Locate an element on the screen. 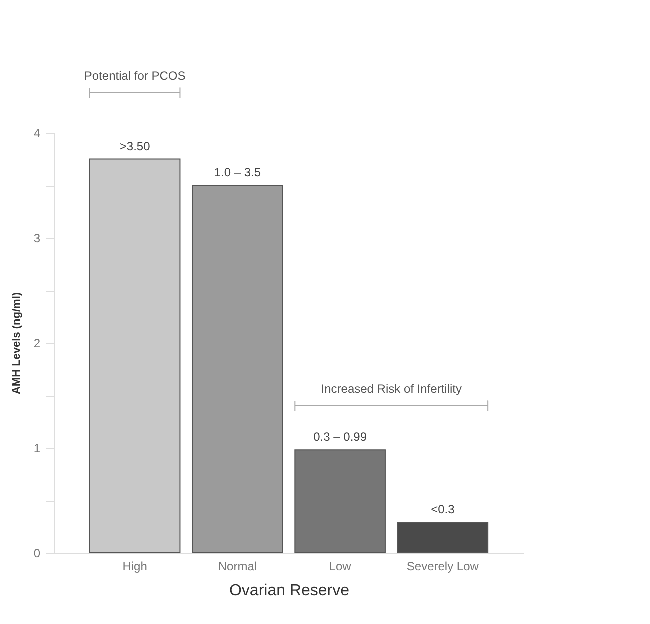 The height and width of the screenshot is (624, 650). y-tick-label: 4 is located at coordinates (37, 133).